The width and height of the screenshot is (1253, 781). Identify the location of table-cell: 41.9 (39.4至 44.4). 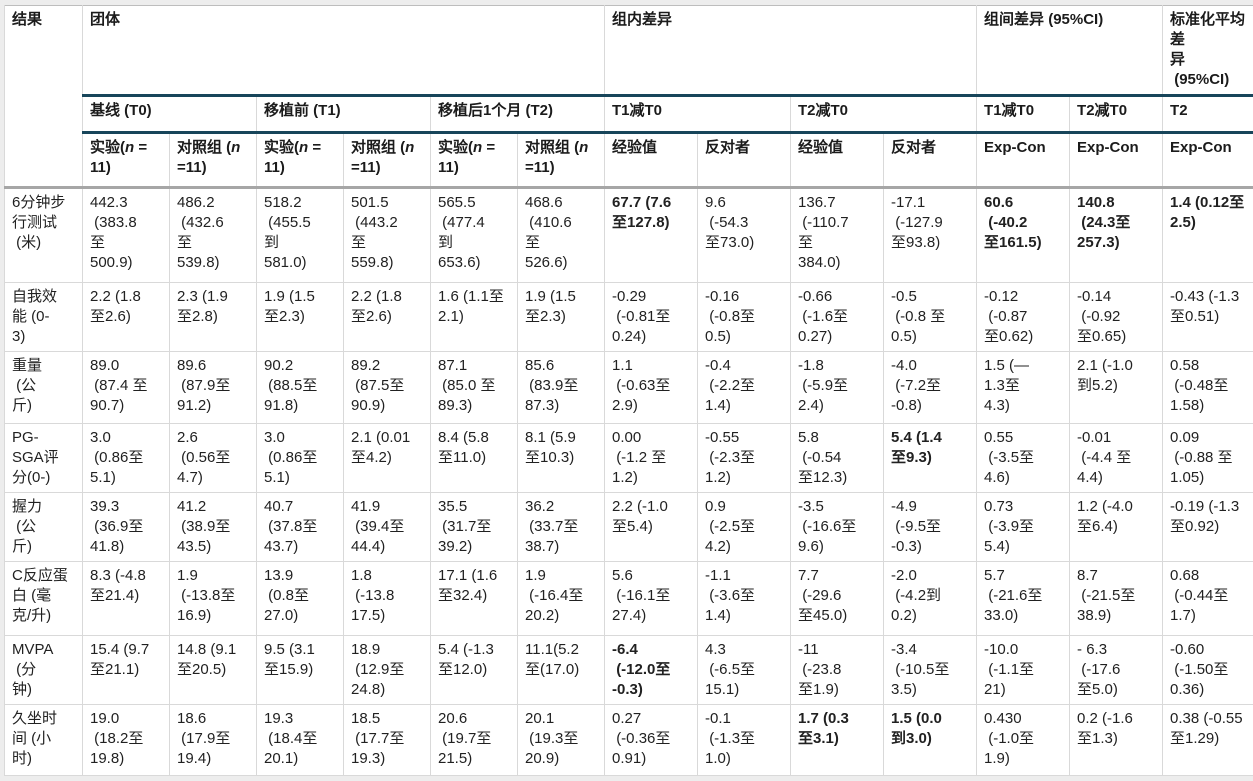
(387, 527).